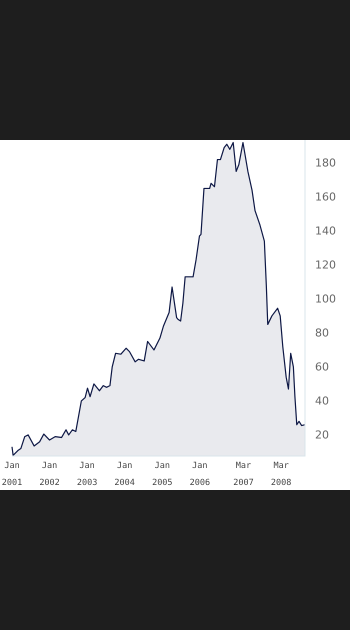 The width and height of the screenshot is (350, 630). What do you see at coordinates (325, 231) in the screenshot?
I see `y-tick-label: 140` at bounding box center [325, 231].